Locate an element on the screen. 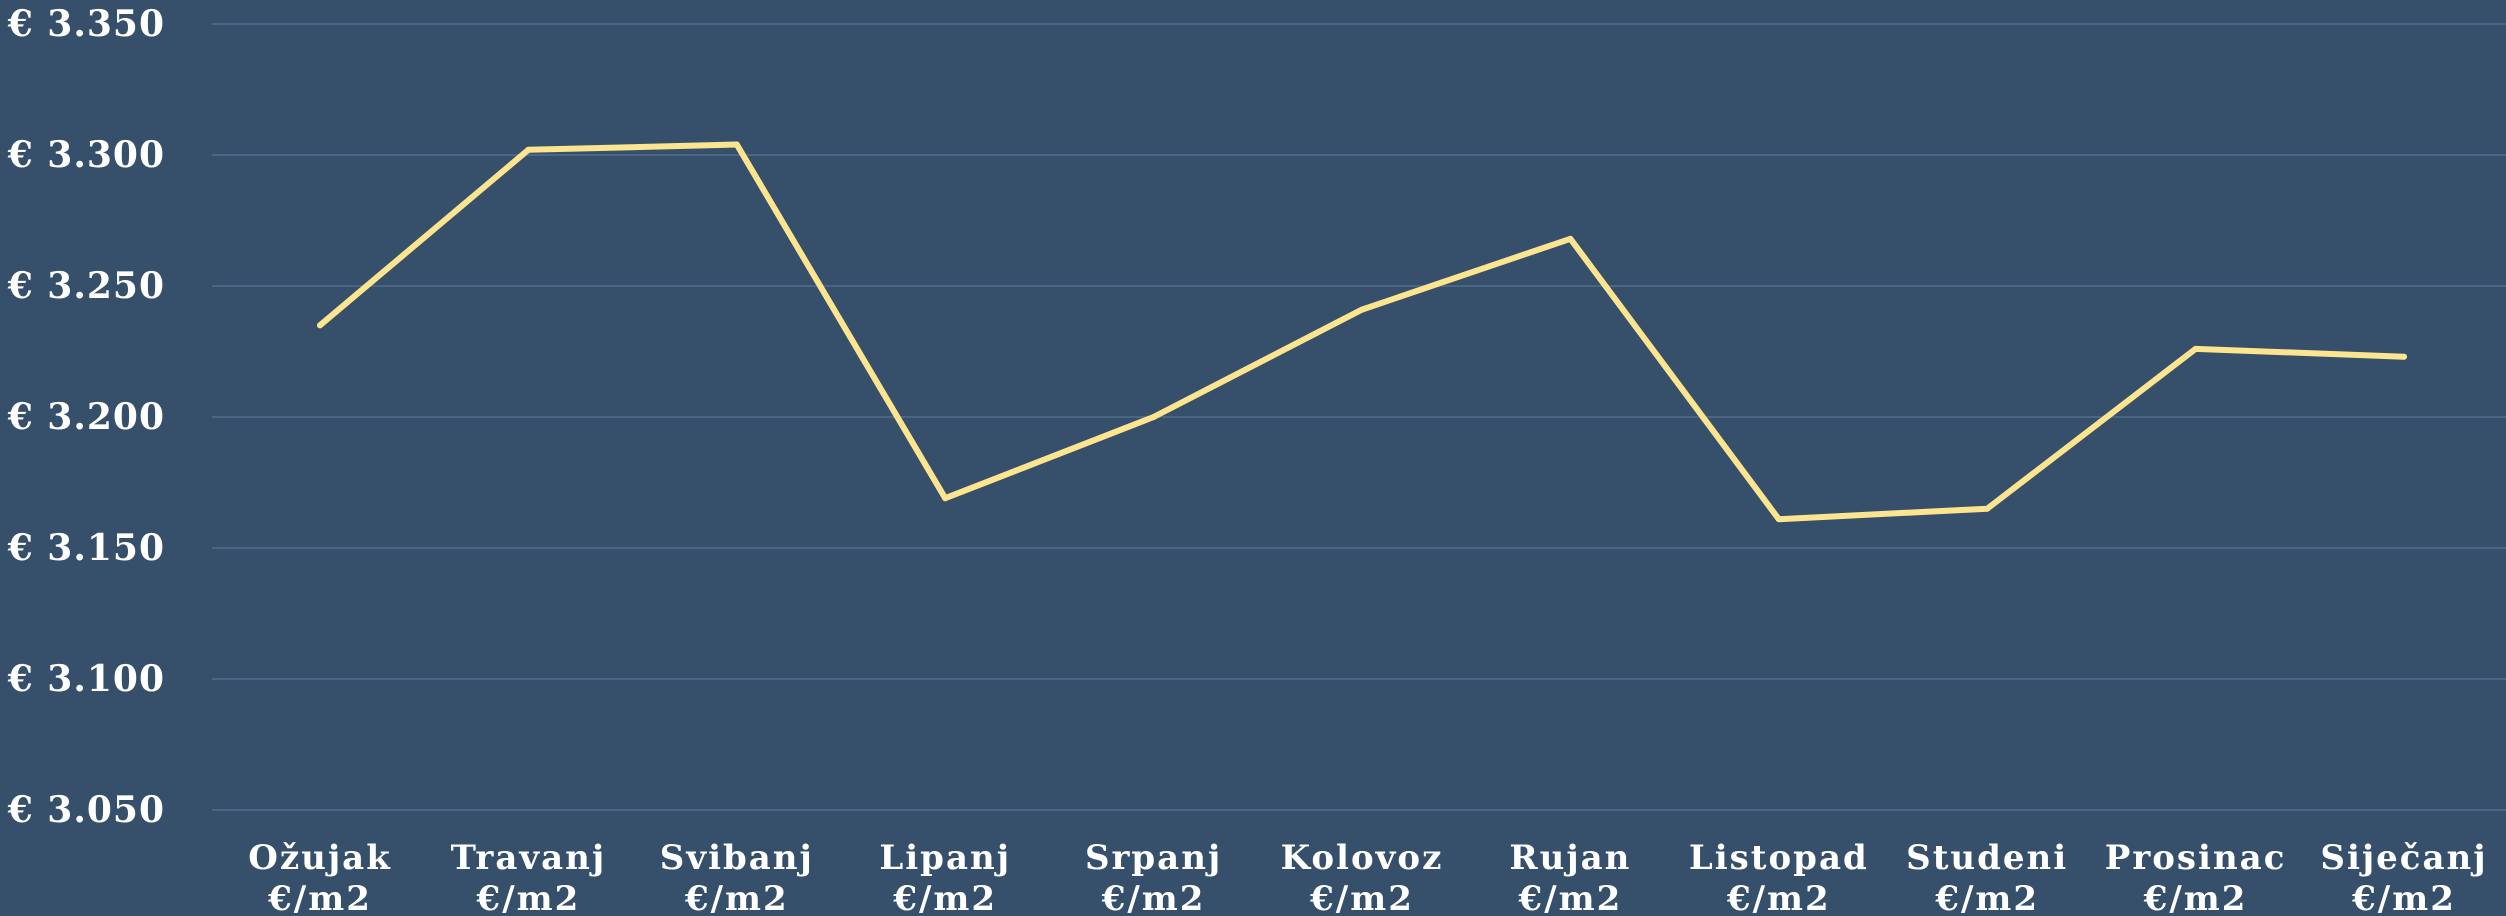 This screenshot has width=2506, height=916. y-tick-label: € 3.350 is located at coordinates (86, 24).